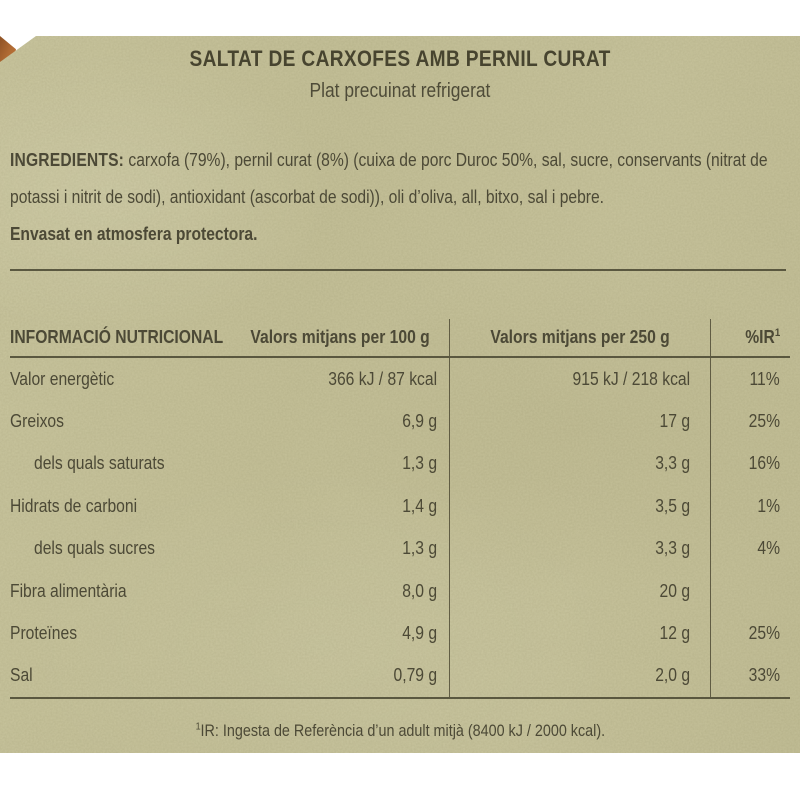  Describe the element at coordinates (580, 421) in the screenshot. I see `row-value-per250: 17 g` at that location.